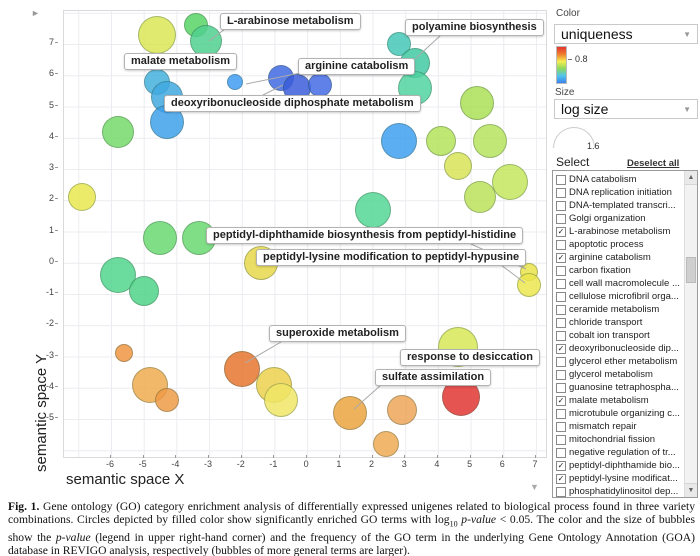  Describe the element at coordinates (600, 270) in the screenshot. I see `go-term-label: carbon fixation` at that location.